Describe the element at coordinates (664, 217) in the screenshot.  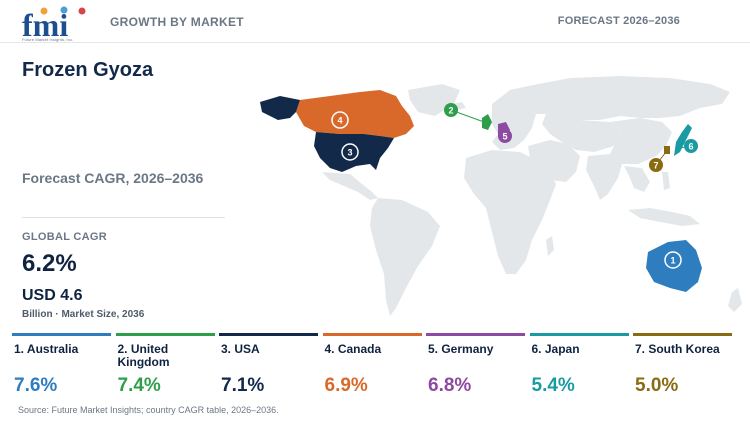
I see `land-indonesia` at that location.